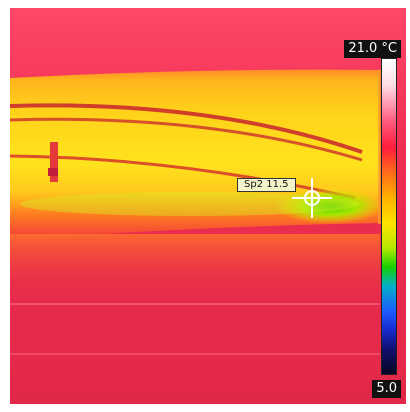 This screenshot has height=412, width=410. I want to click on crosshair-center-circle, so click(312, 198).